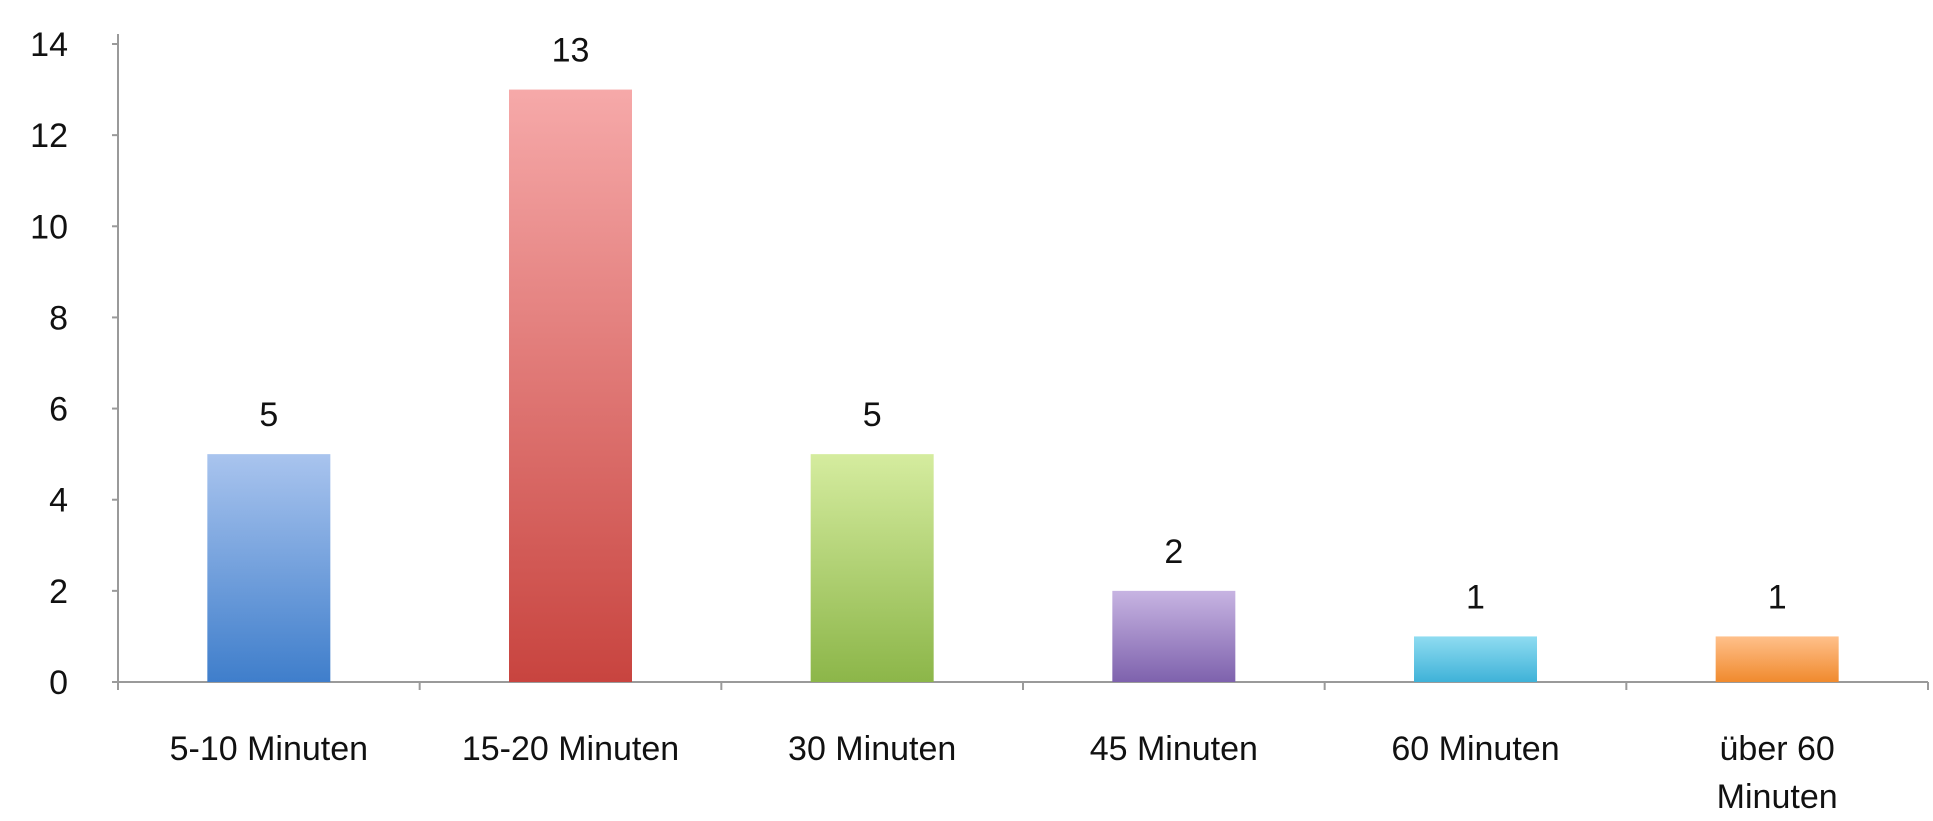  What do you see at coordinates (872, 749) in the screenshot?
I see `x-category-label: 30 Minuten` at bounding box center [872, 749].